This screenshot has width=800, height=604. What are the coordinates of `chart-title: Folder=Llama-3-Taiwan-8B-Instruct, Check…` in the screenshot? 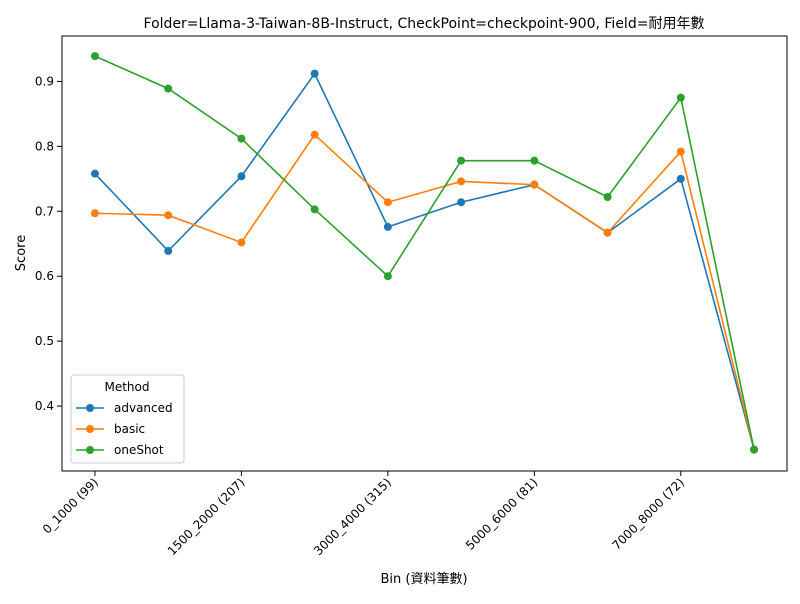 It's located at (424, 24).